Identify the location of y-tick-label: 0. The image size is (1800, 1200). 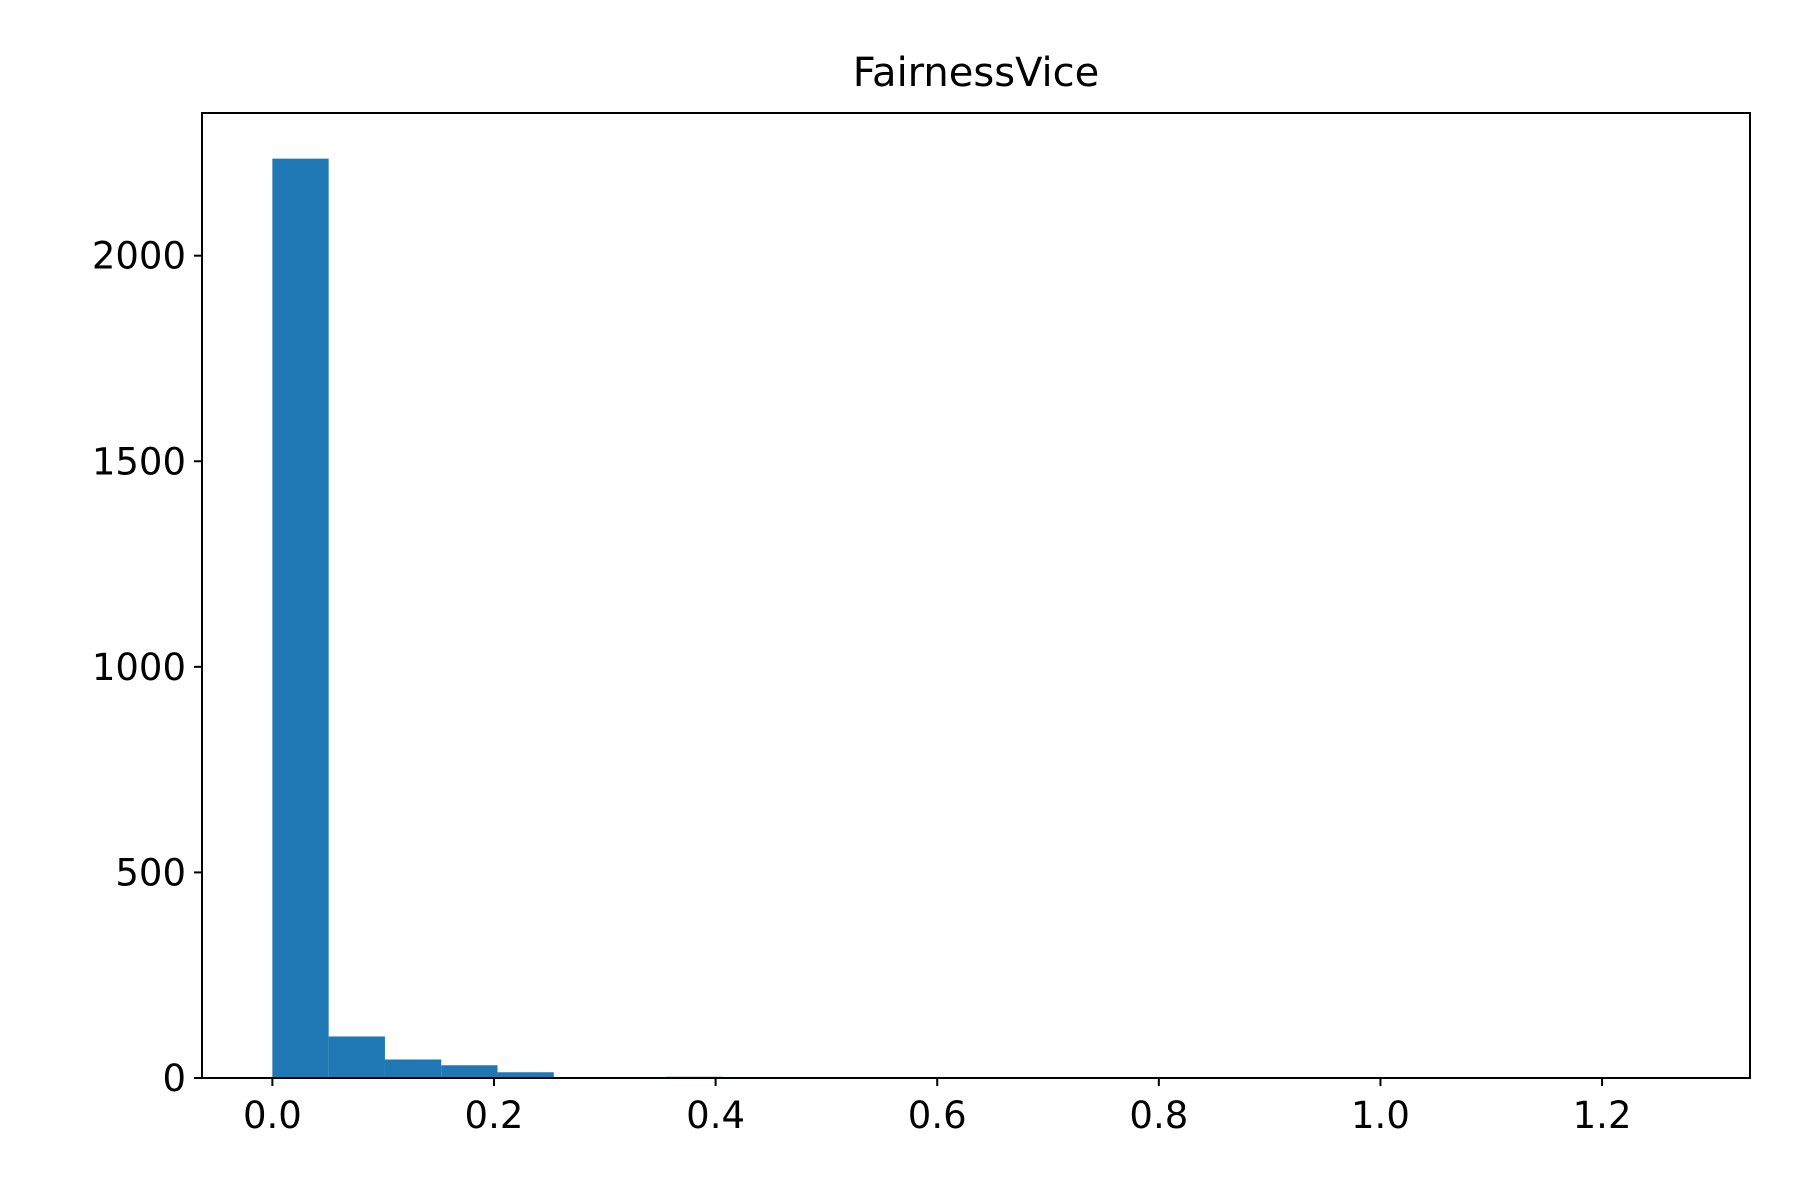
(174, 1078).